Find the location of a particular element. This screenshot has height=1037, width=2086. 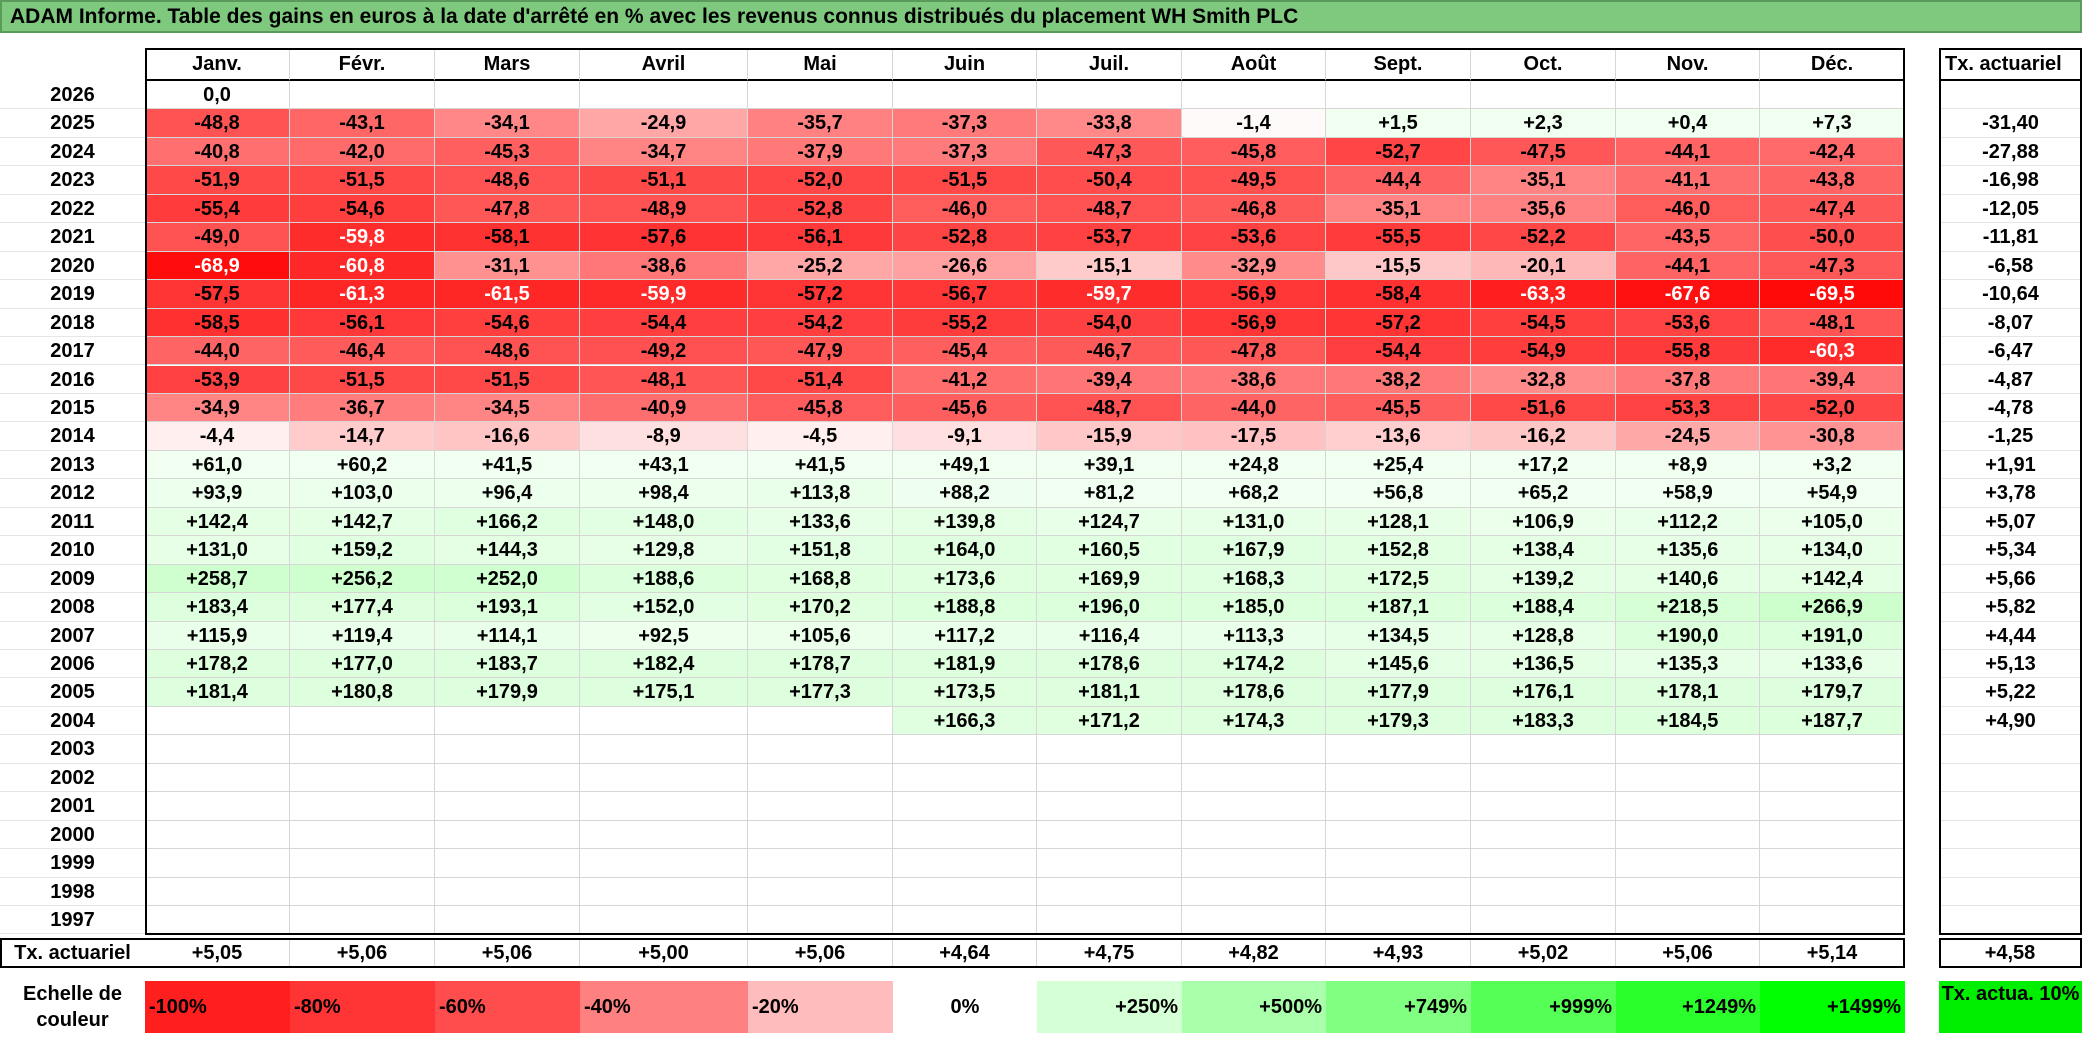

table-cell: -25,2 is located at coordinates (820, 266).